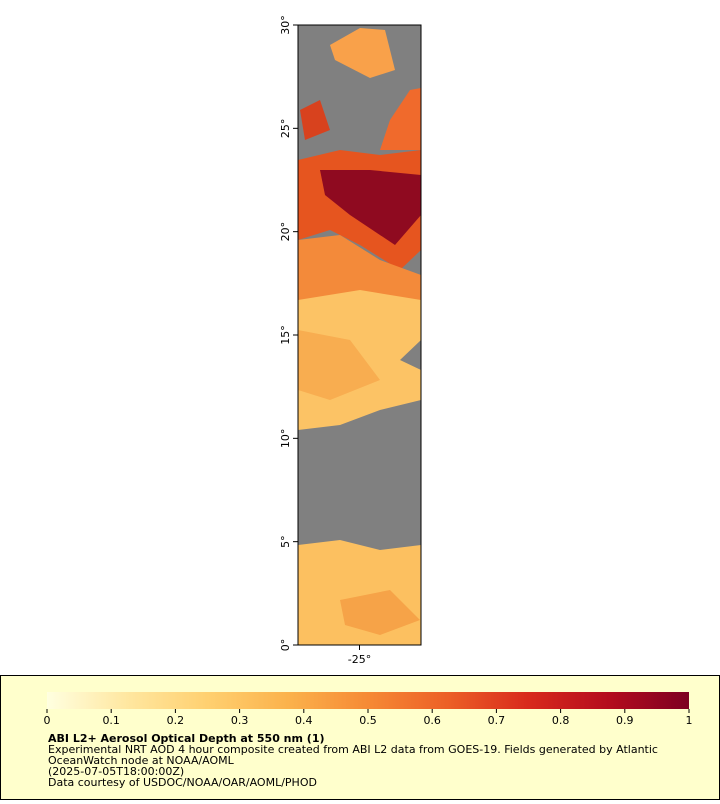 The width and height of the screenshot is (720, 804). Describe the element at coordinates (497, 720) in the screenshot. I see `colorbar-tick-label: 0.7` at that location.